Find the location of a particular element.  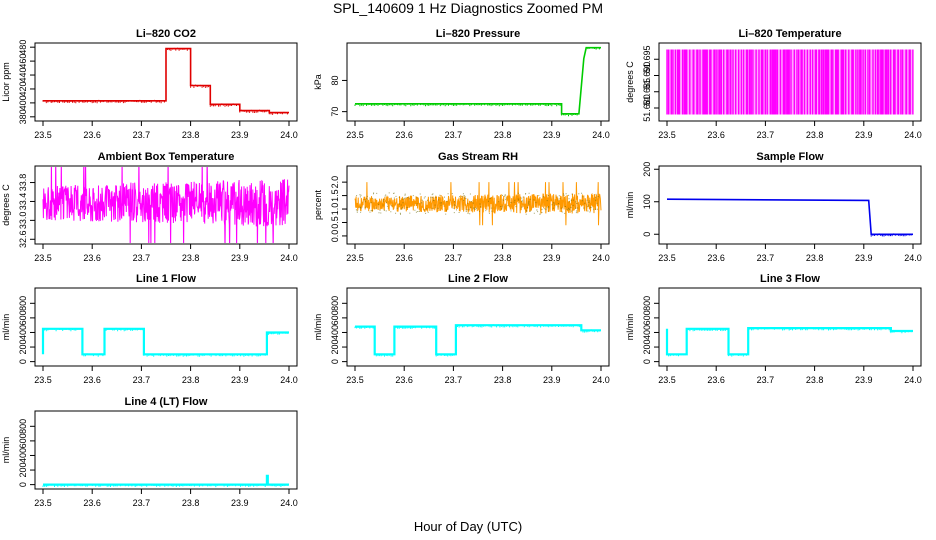

y-axis-label: Licor ppm is located at coordinates (6, 82).